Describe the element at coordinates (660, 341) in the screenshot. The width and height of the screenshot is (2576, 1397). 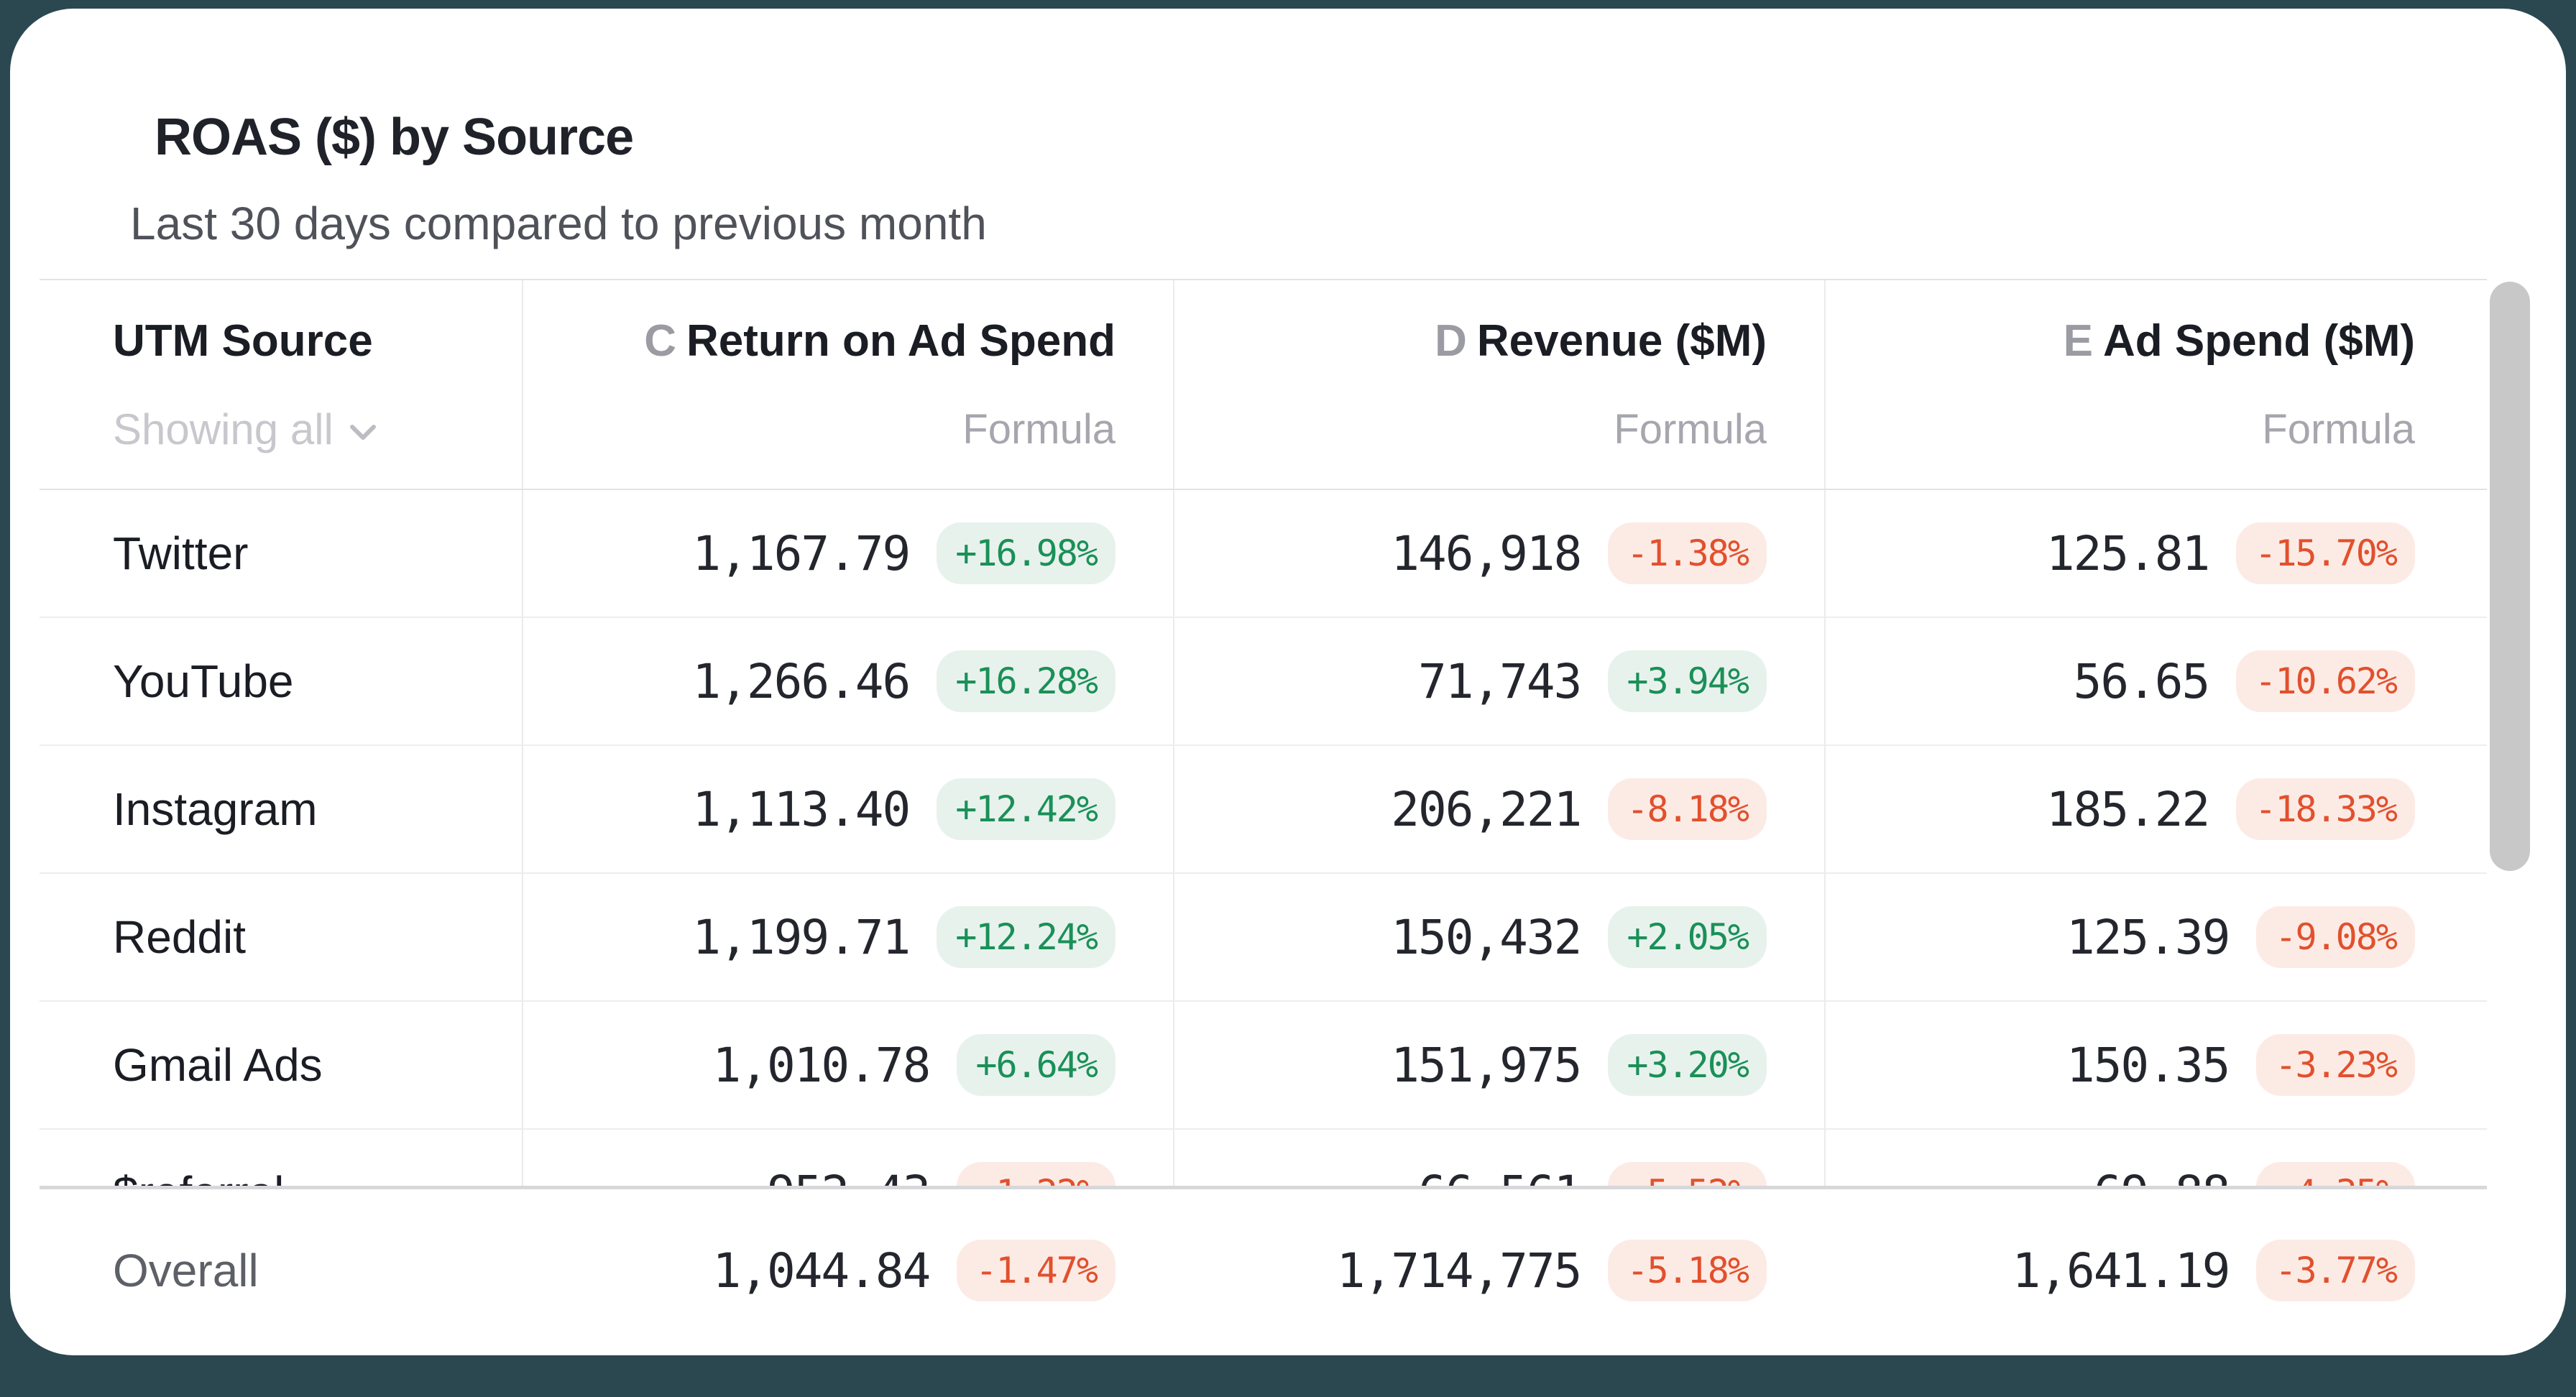
I see `column-letter-c: C` at that location.